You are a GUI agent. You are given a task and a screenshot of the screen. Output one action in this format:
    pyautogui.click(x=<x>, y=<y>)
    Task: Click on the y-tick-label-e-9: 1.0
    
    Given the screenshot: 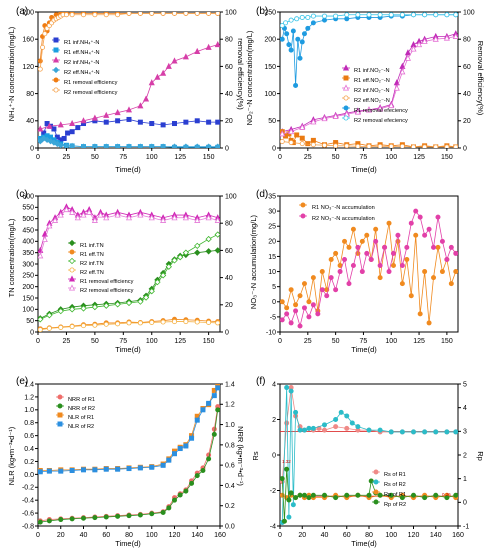 What is the action you would take?
    pyautogui.click(x=29, y=410)
    